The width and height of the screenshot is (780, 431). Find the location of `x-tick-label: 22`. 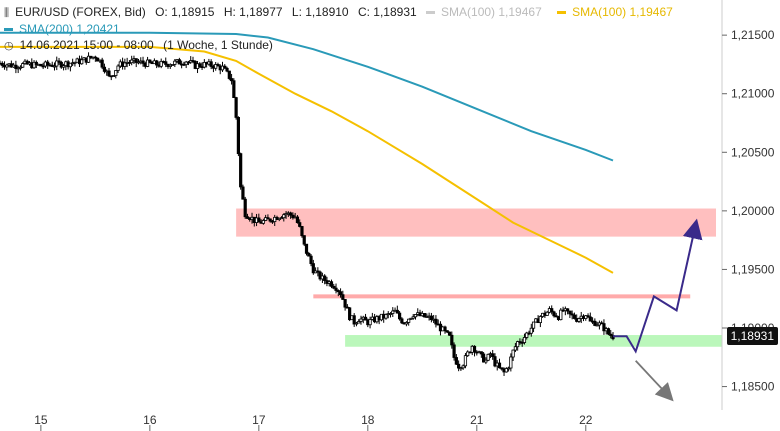

x-tick-label: 22 is located at coordinates (586, 420).